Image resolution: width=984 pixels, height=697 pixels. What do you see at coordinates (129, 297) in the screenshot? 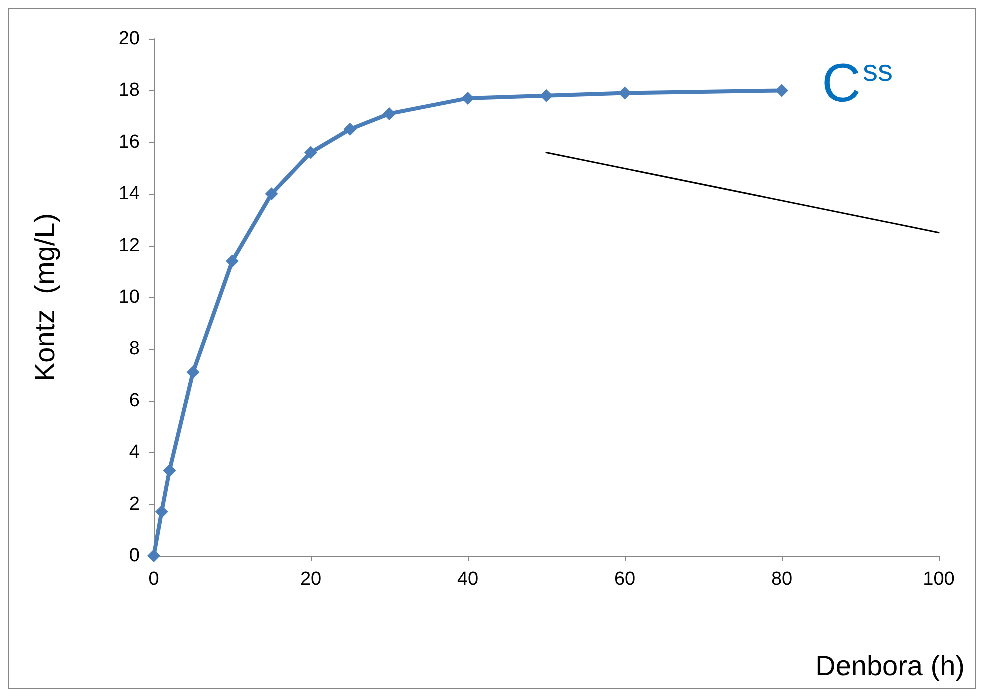
I see `y-tick-label: 10` at bounding box center [129, 297].